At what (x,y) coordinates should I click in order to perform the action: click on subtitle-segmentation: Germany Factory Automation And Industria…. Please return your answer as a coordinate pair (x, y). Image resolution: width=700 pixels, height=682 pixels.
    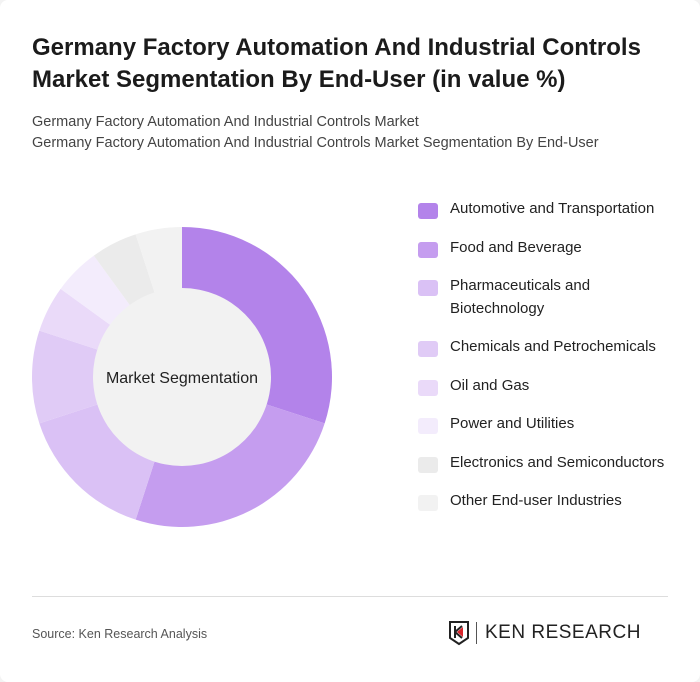
    Looking at the image, I should click on (315, 143).